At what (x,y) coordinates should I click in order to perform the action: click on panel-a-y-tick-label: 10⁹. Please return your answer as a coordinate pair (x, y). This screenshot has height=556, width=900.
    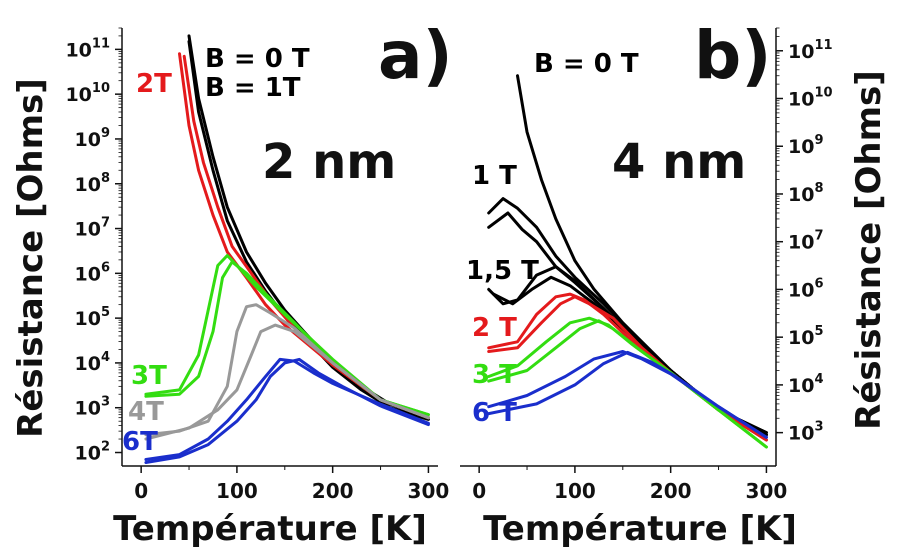
    Looking at the image, I should click on (93, 138).